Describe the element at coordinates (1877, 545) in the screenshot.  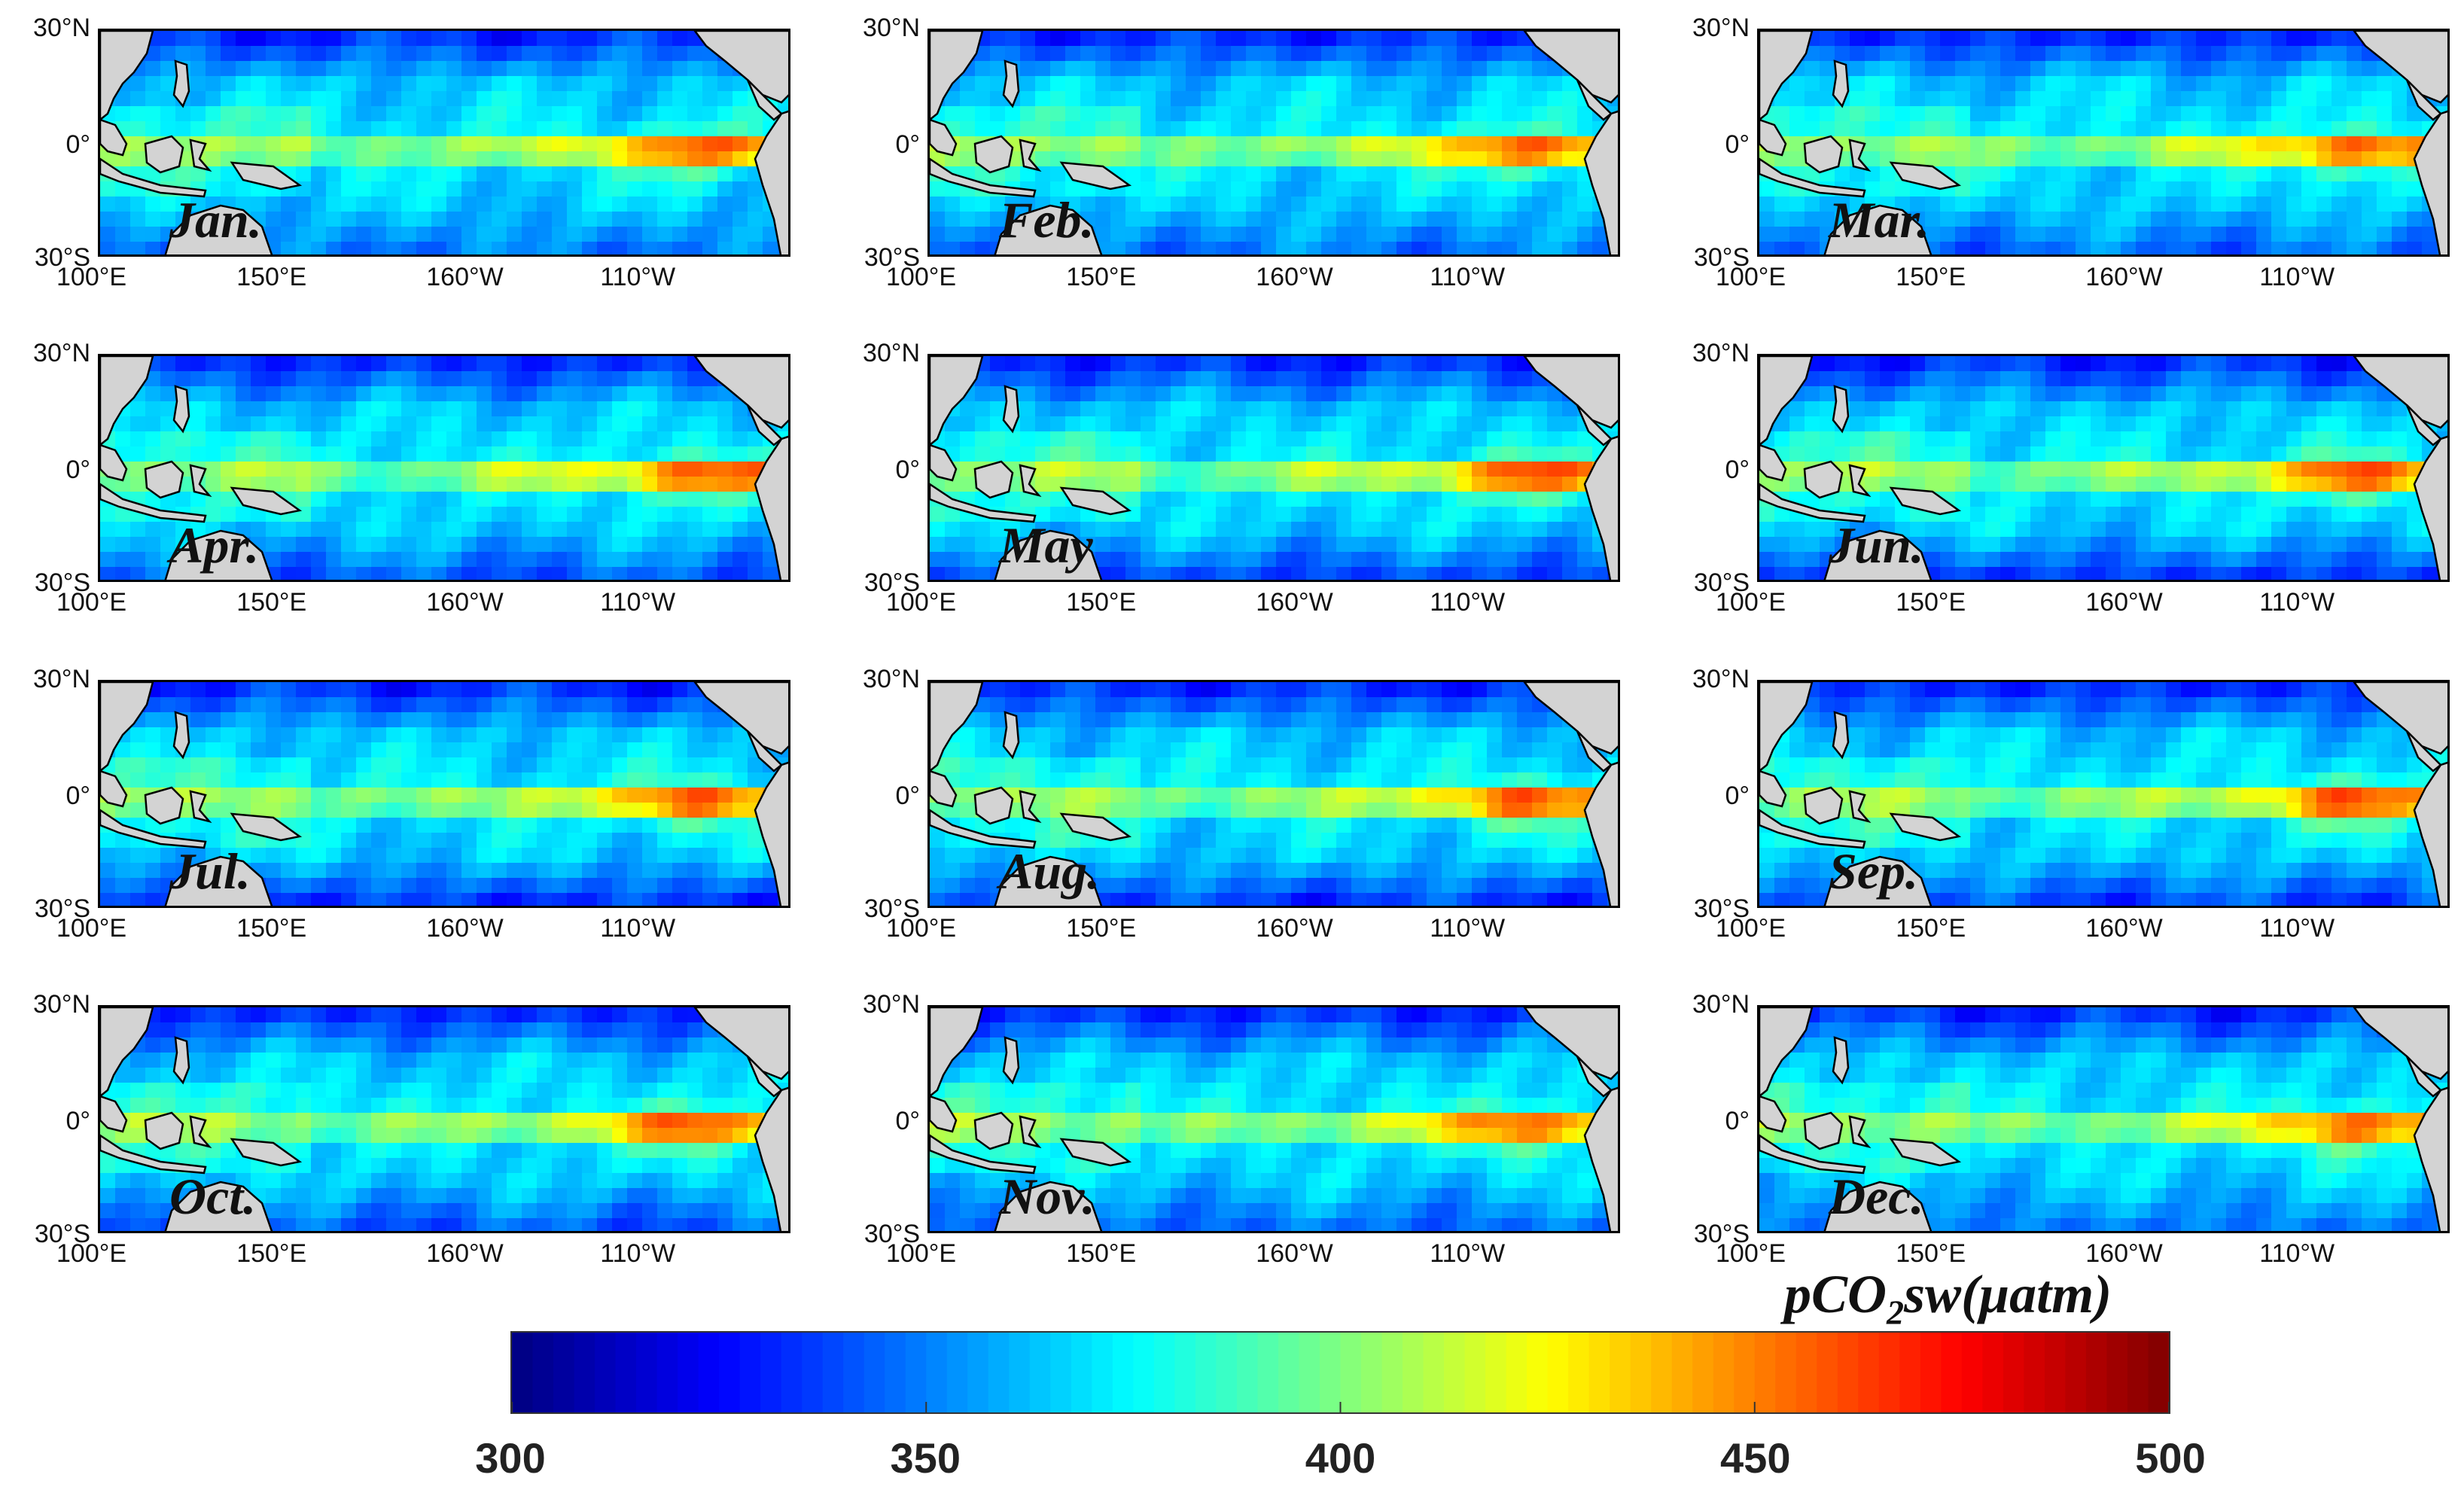
I see `month-label: Jun.` at that location.